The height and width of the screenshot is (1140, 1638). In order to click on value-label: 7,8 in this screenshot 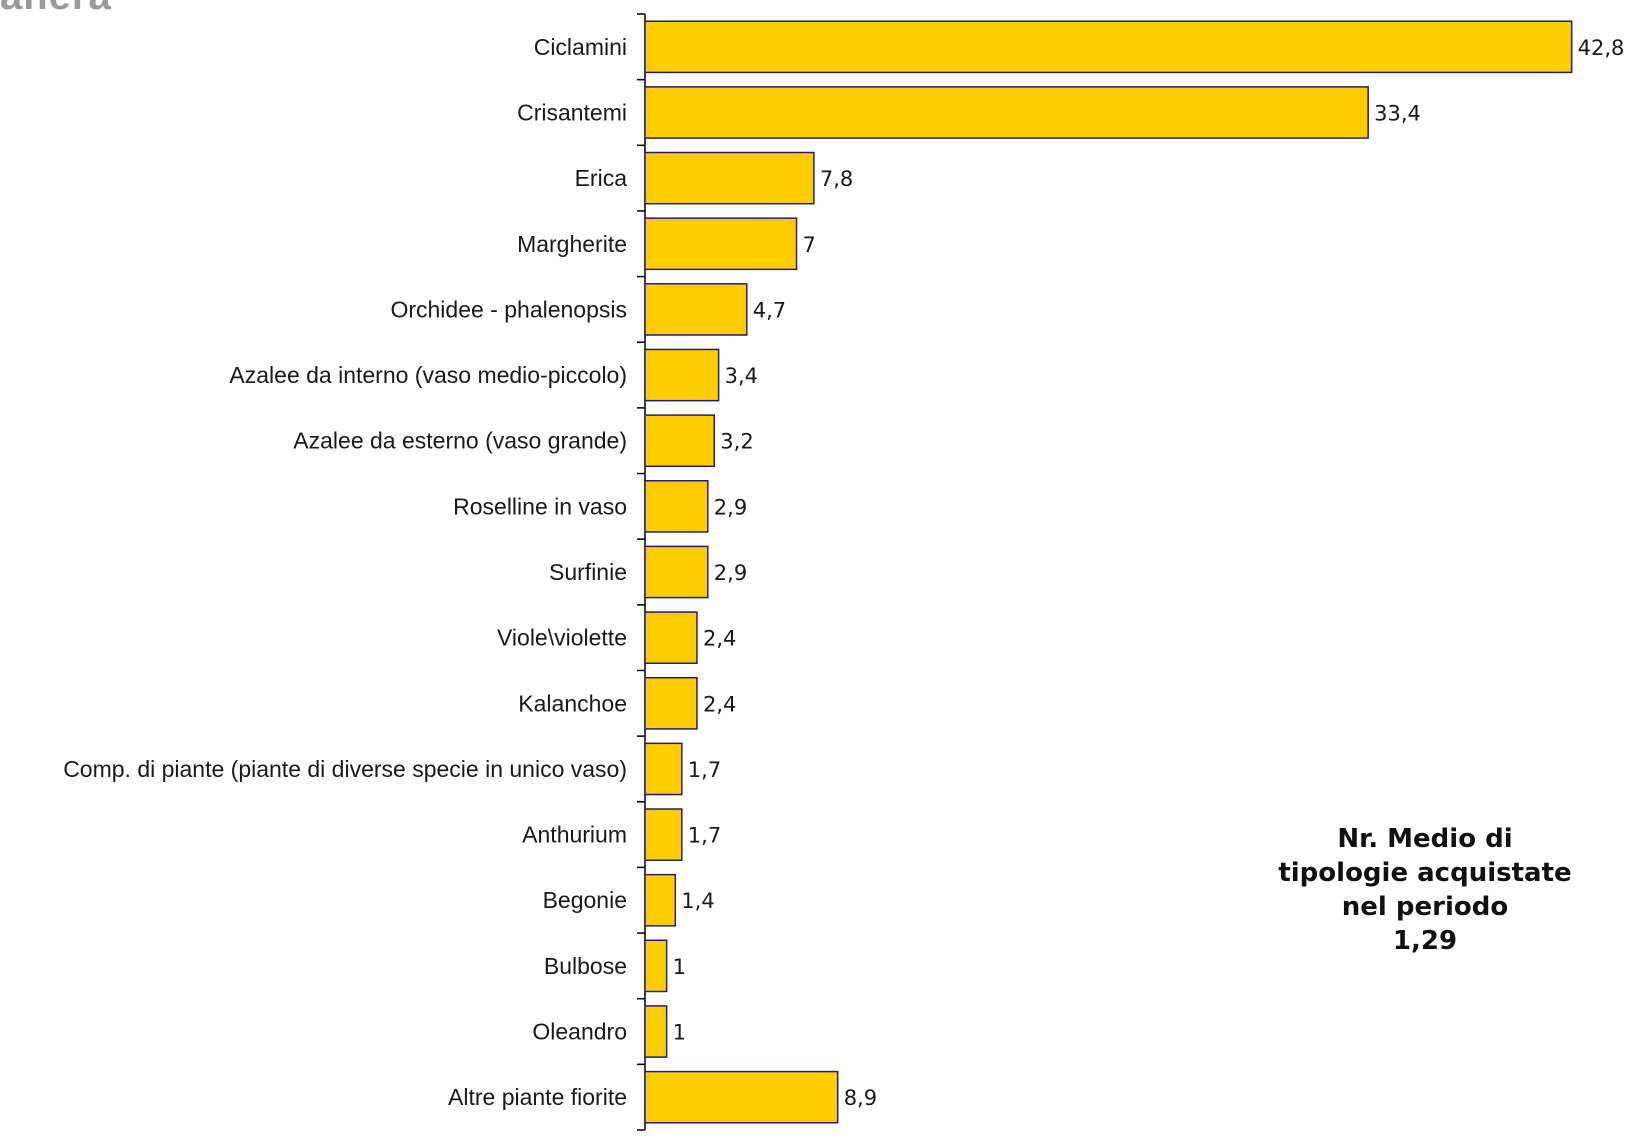, I will do `click(836, 179)`.